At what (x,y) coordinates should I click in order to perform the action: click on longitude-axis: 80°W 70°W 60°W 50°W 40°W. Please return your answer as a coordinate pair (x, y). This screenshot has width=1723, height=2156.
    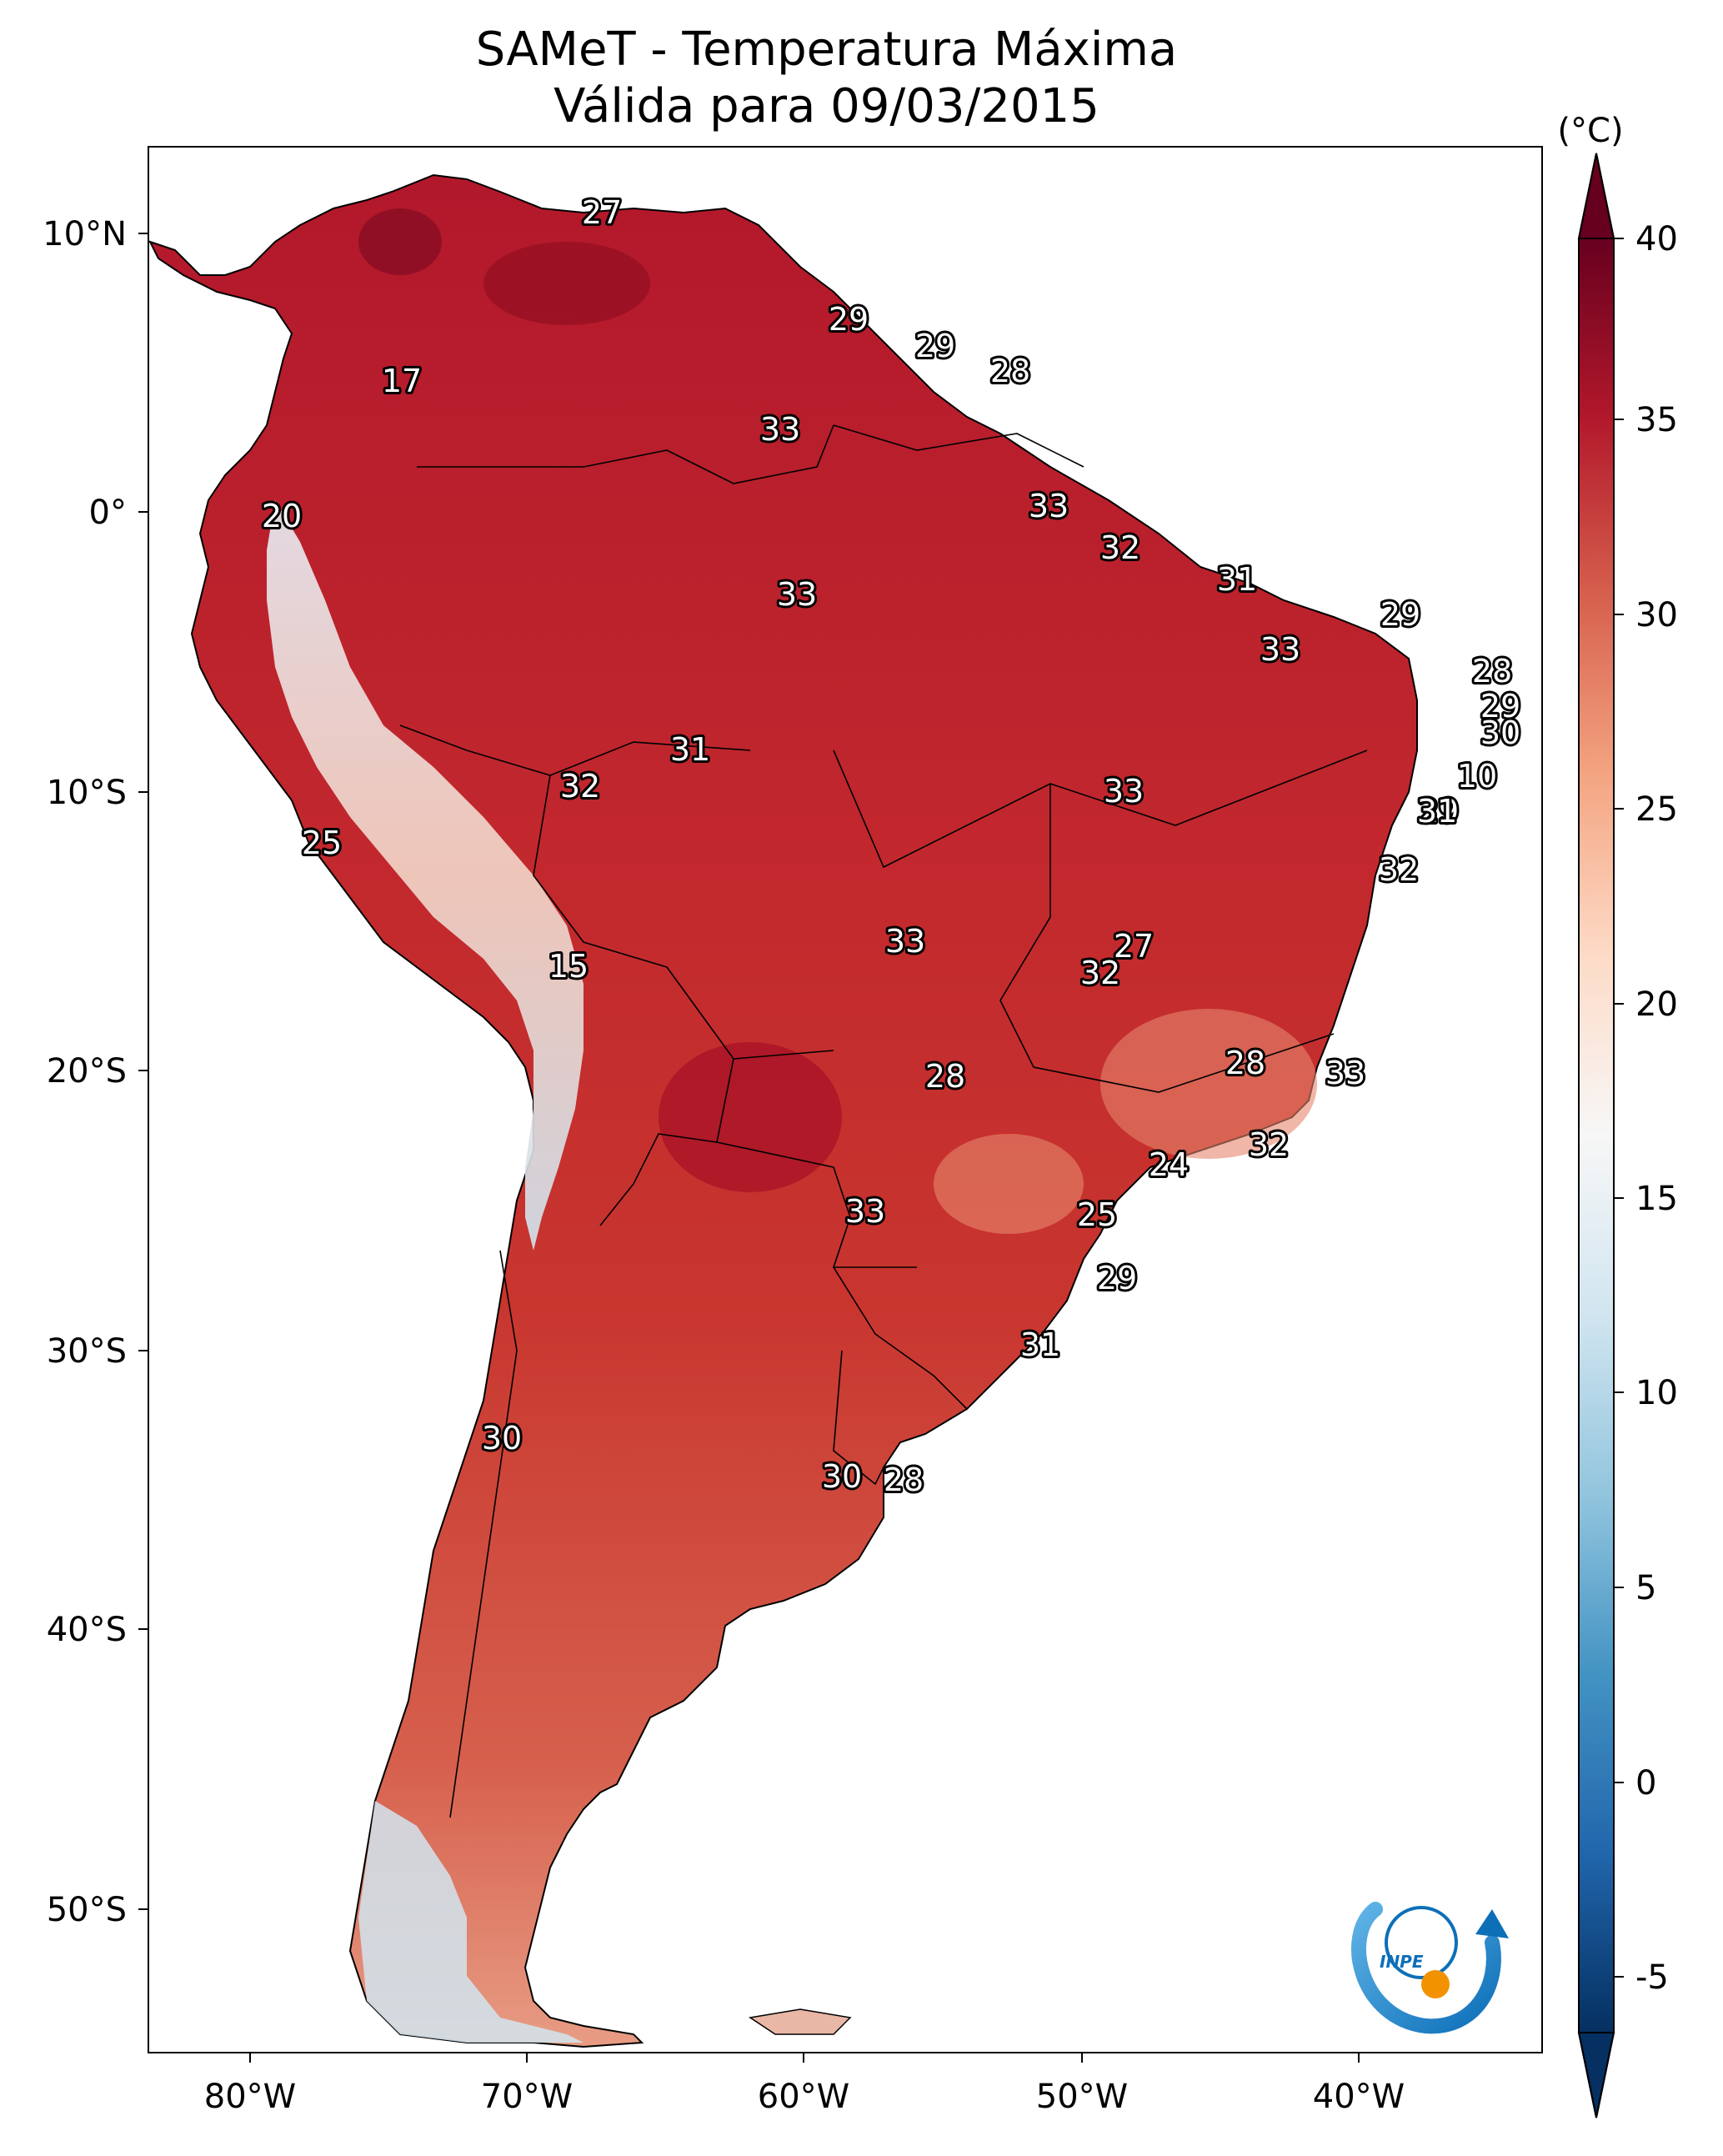
    Looking at the image, I should click on (804, 2084).